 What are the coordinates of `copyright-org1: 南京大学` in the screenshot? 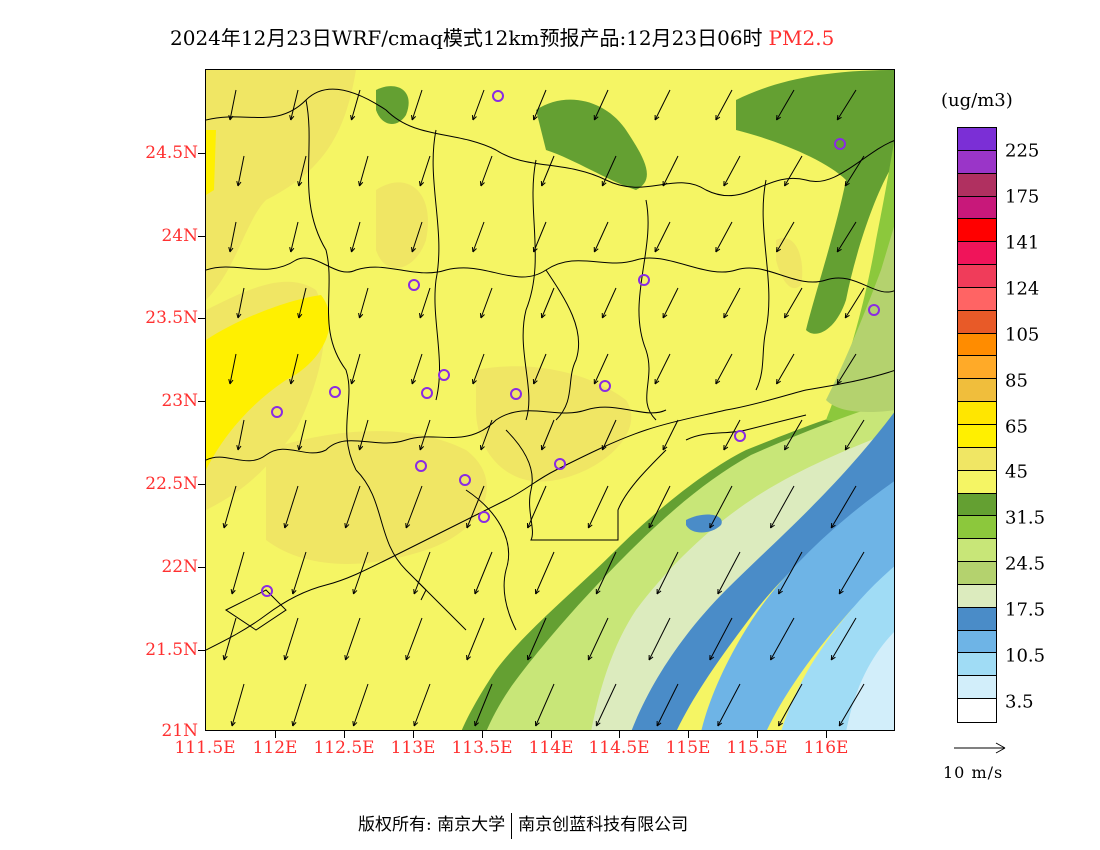 It's located at (471, 825).